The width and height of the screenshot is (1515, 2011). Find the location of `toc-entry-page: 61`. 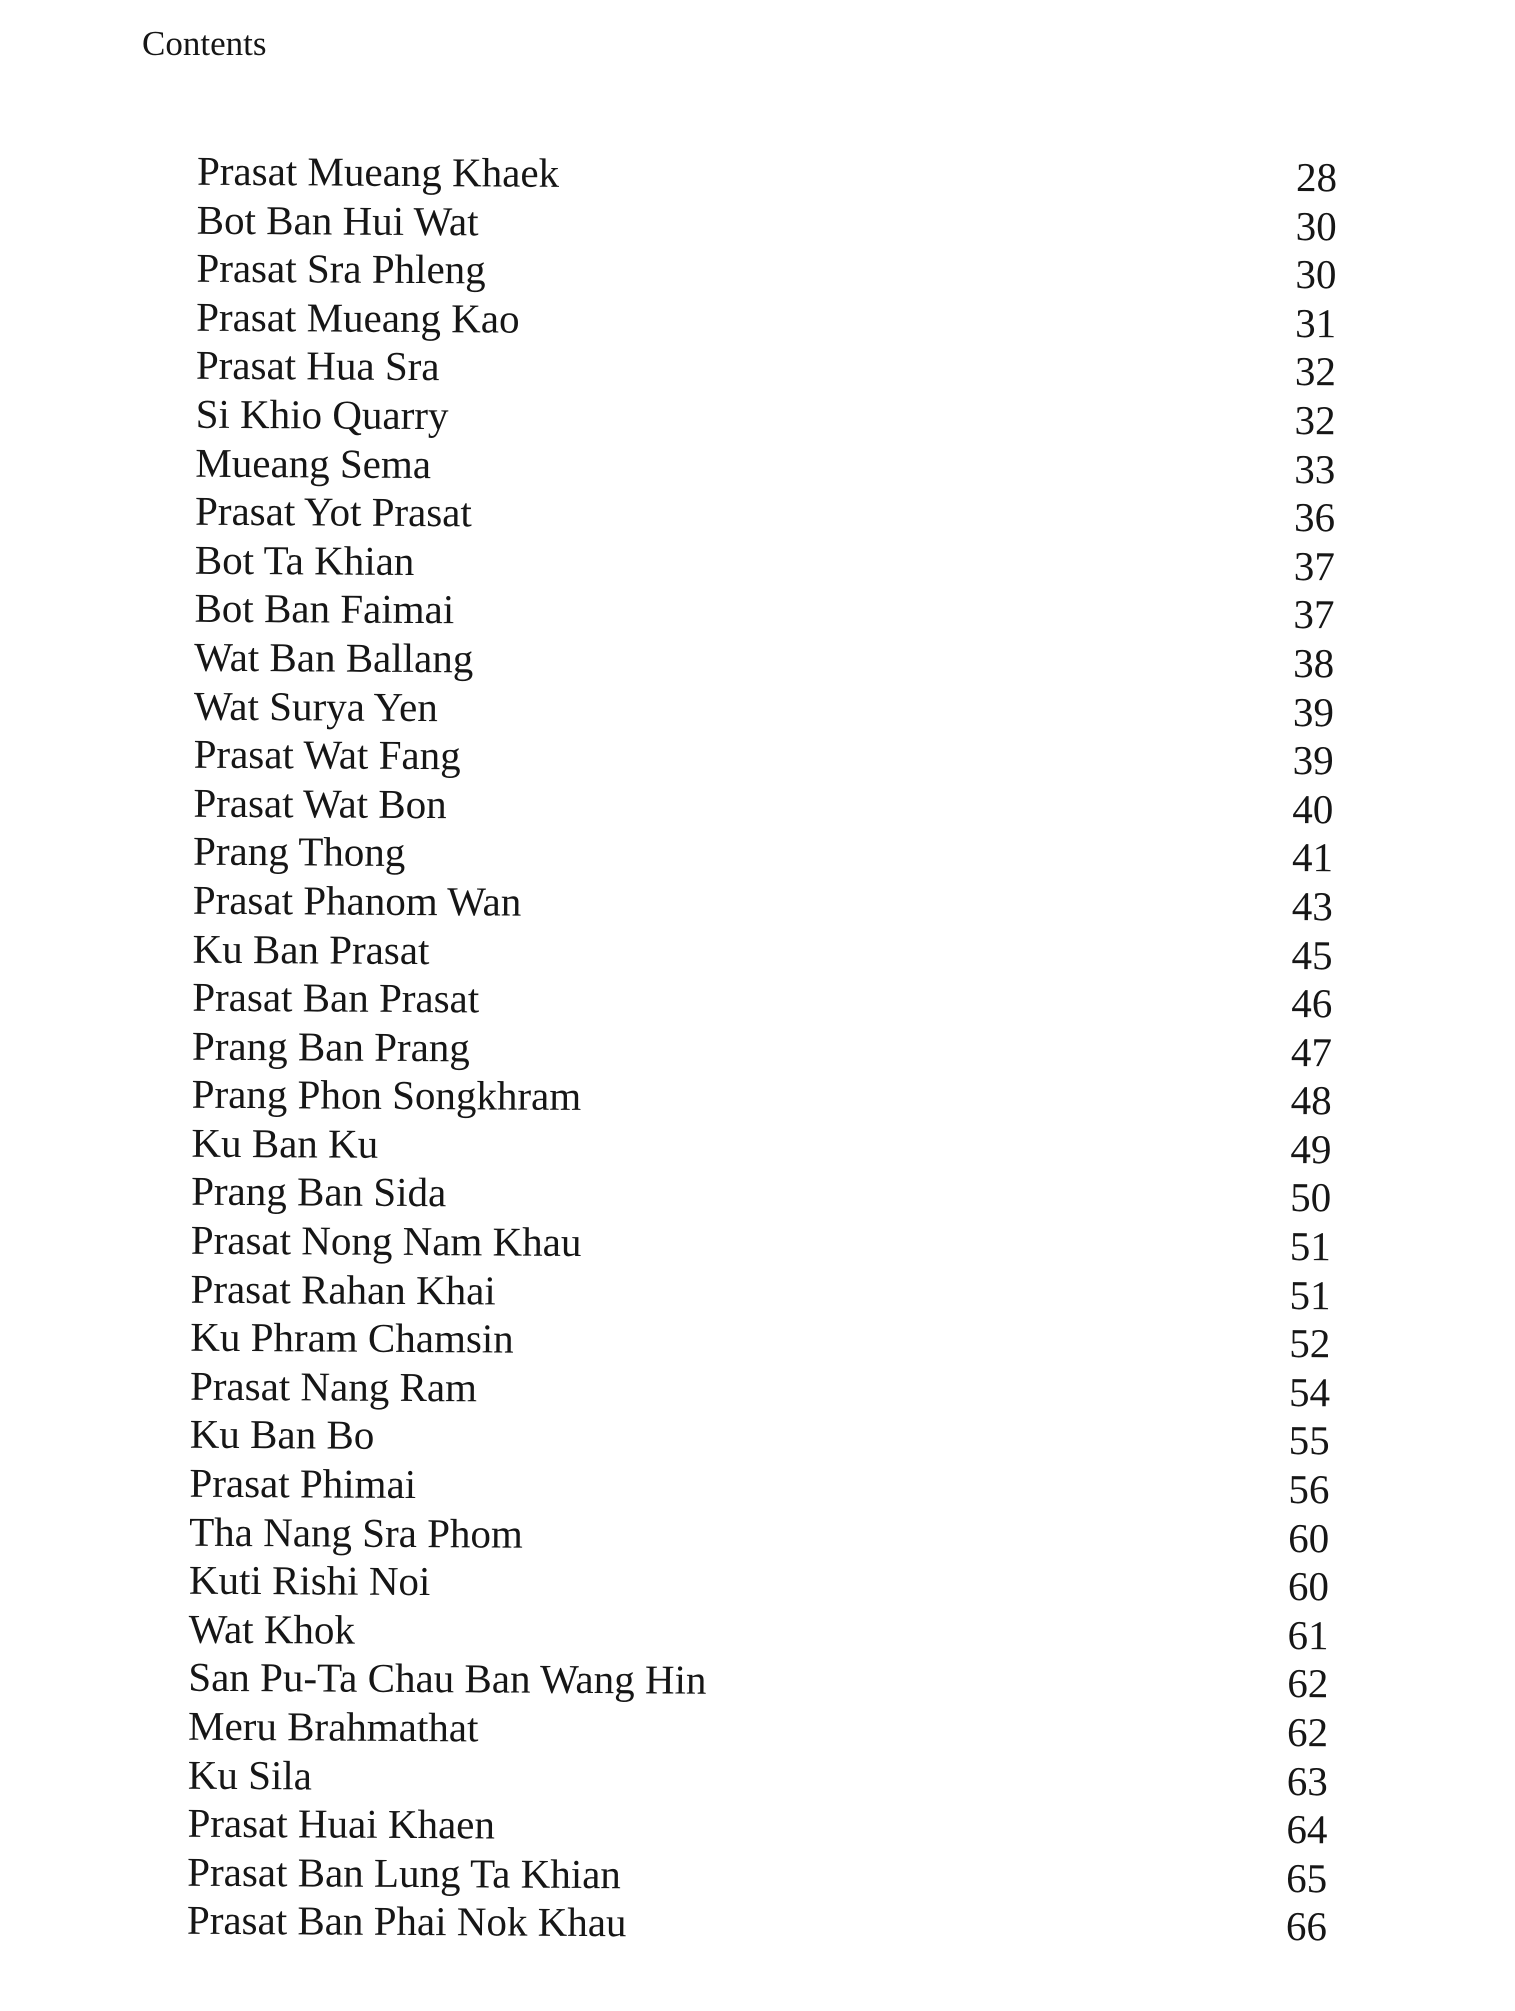

toc-entry-page: 61 is located at coordinates (1308, 1635).